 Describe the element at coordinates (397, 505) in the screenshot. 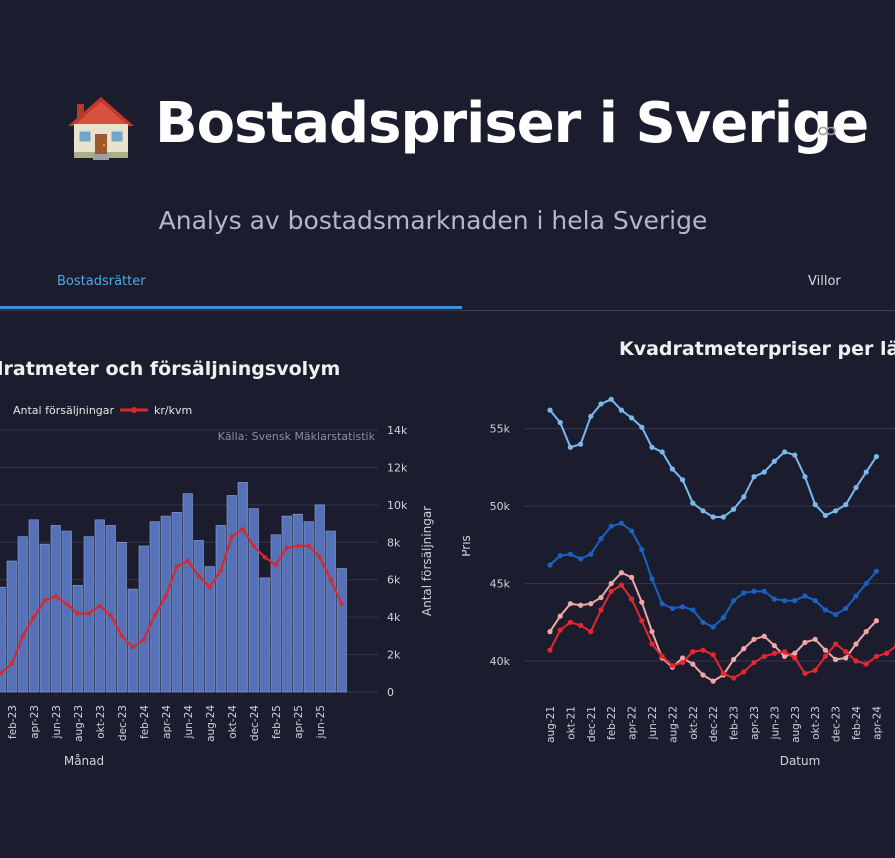

I see `y-tick-label: 10k` at that location.